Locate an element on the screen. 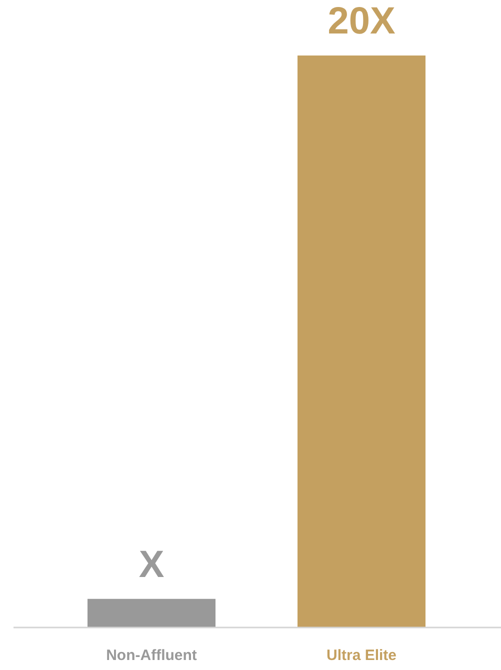  x-tick-label: Ultra Elite is located at coordinates (361, 655).